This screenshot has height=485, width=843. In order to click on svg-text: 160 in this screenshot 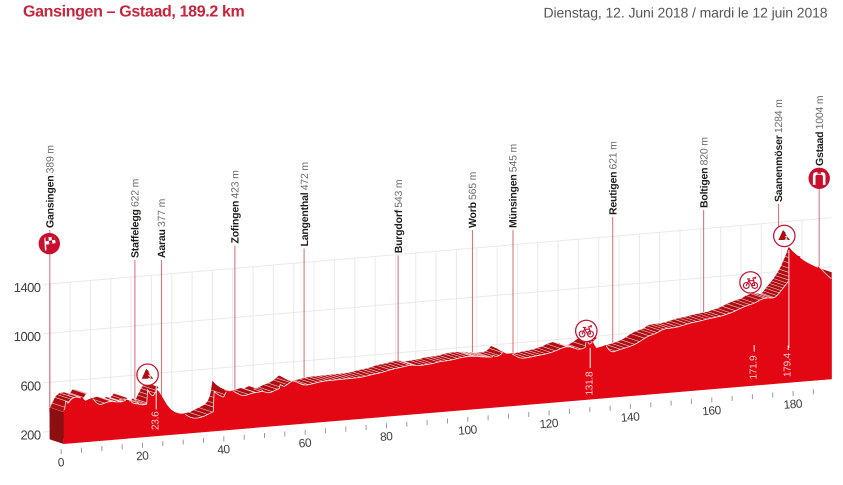, I will do `click(712, 411)`.